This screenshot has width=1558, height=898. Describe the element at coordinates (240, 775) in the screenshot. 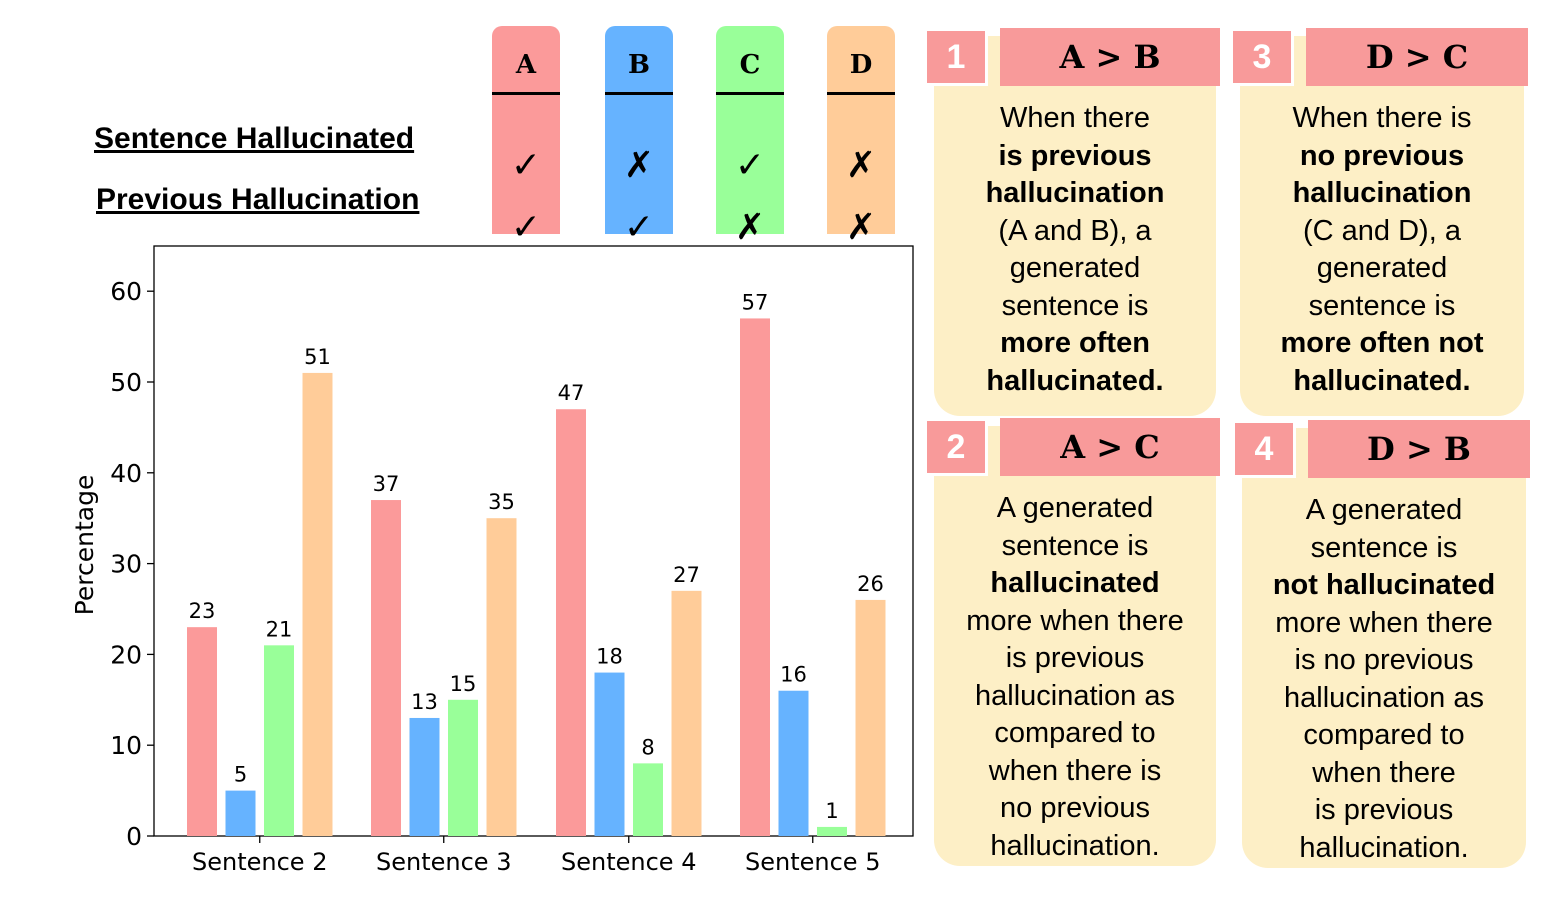

I see `data-label: 5` at that location.